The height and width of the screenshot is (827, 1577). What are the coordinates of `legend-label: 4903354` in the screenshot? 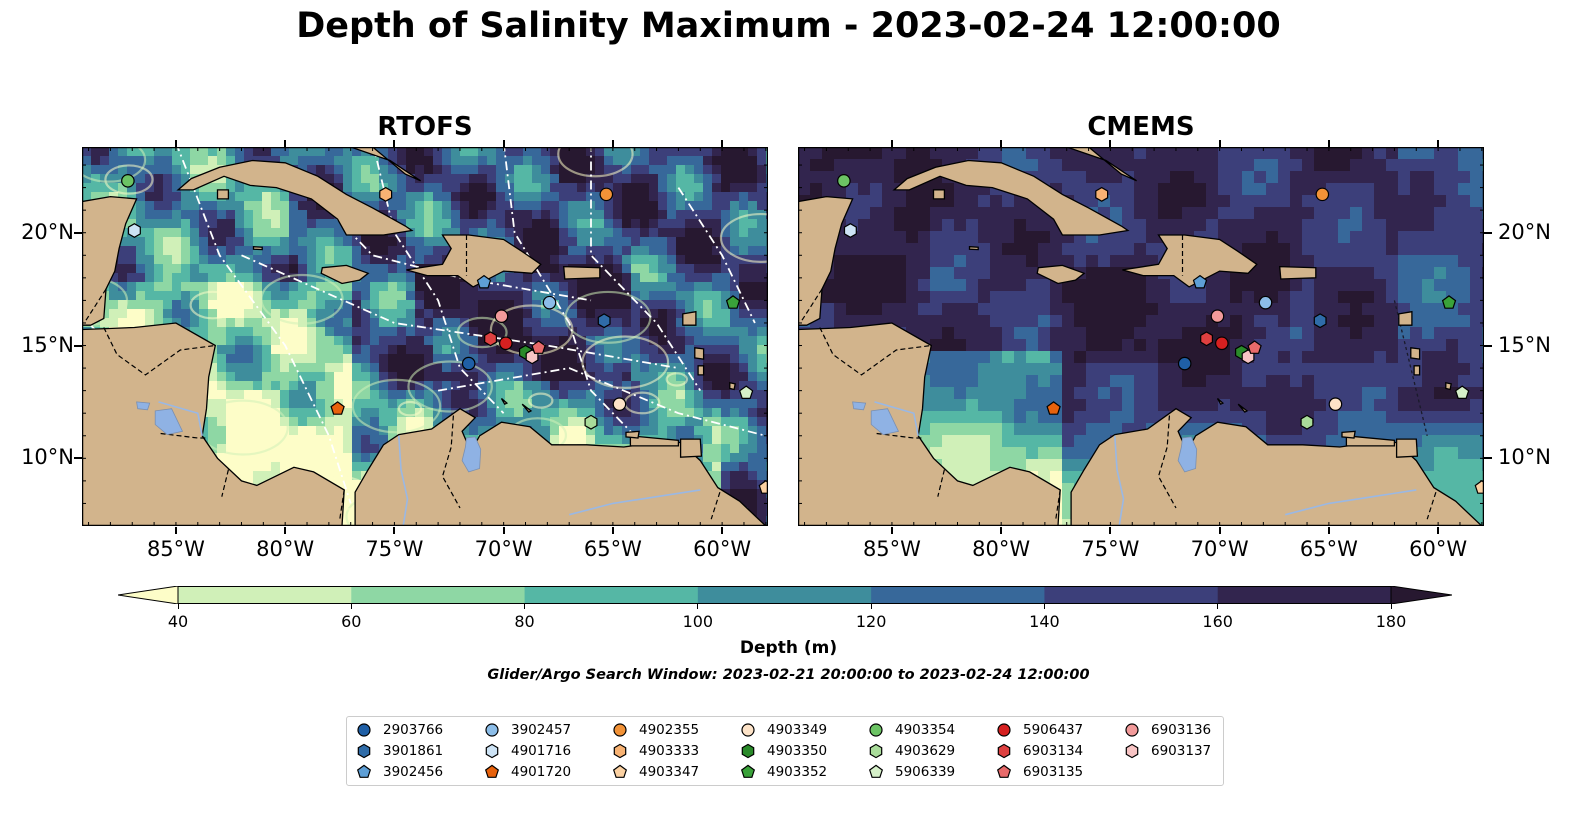 It's located at (925, 730).